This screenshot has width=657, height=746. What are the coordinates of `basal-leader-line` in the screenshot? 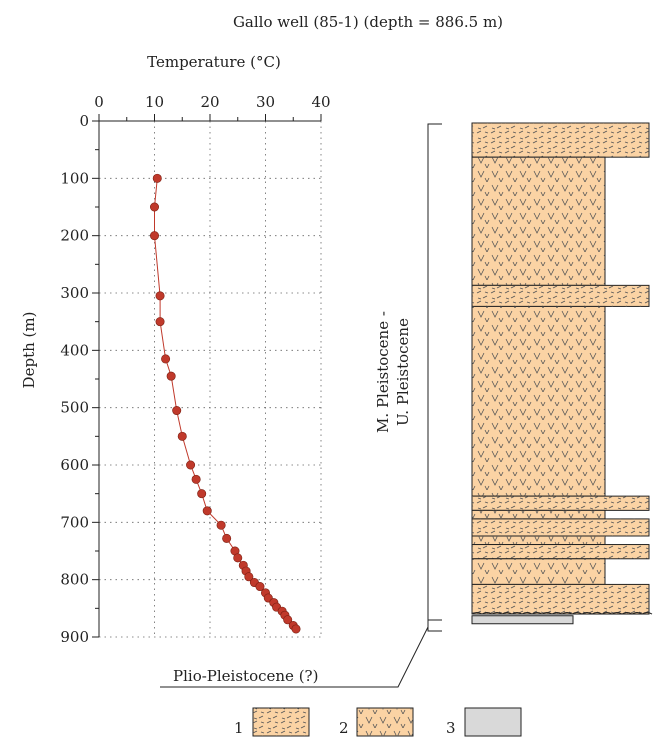 It's located at (294, 657).